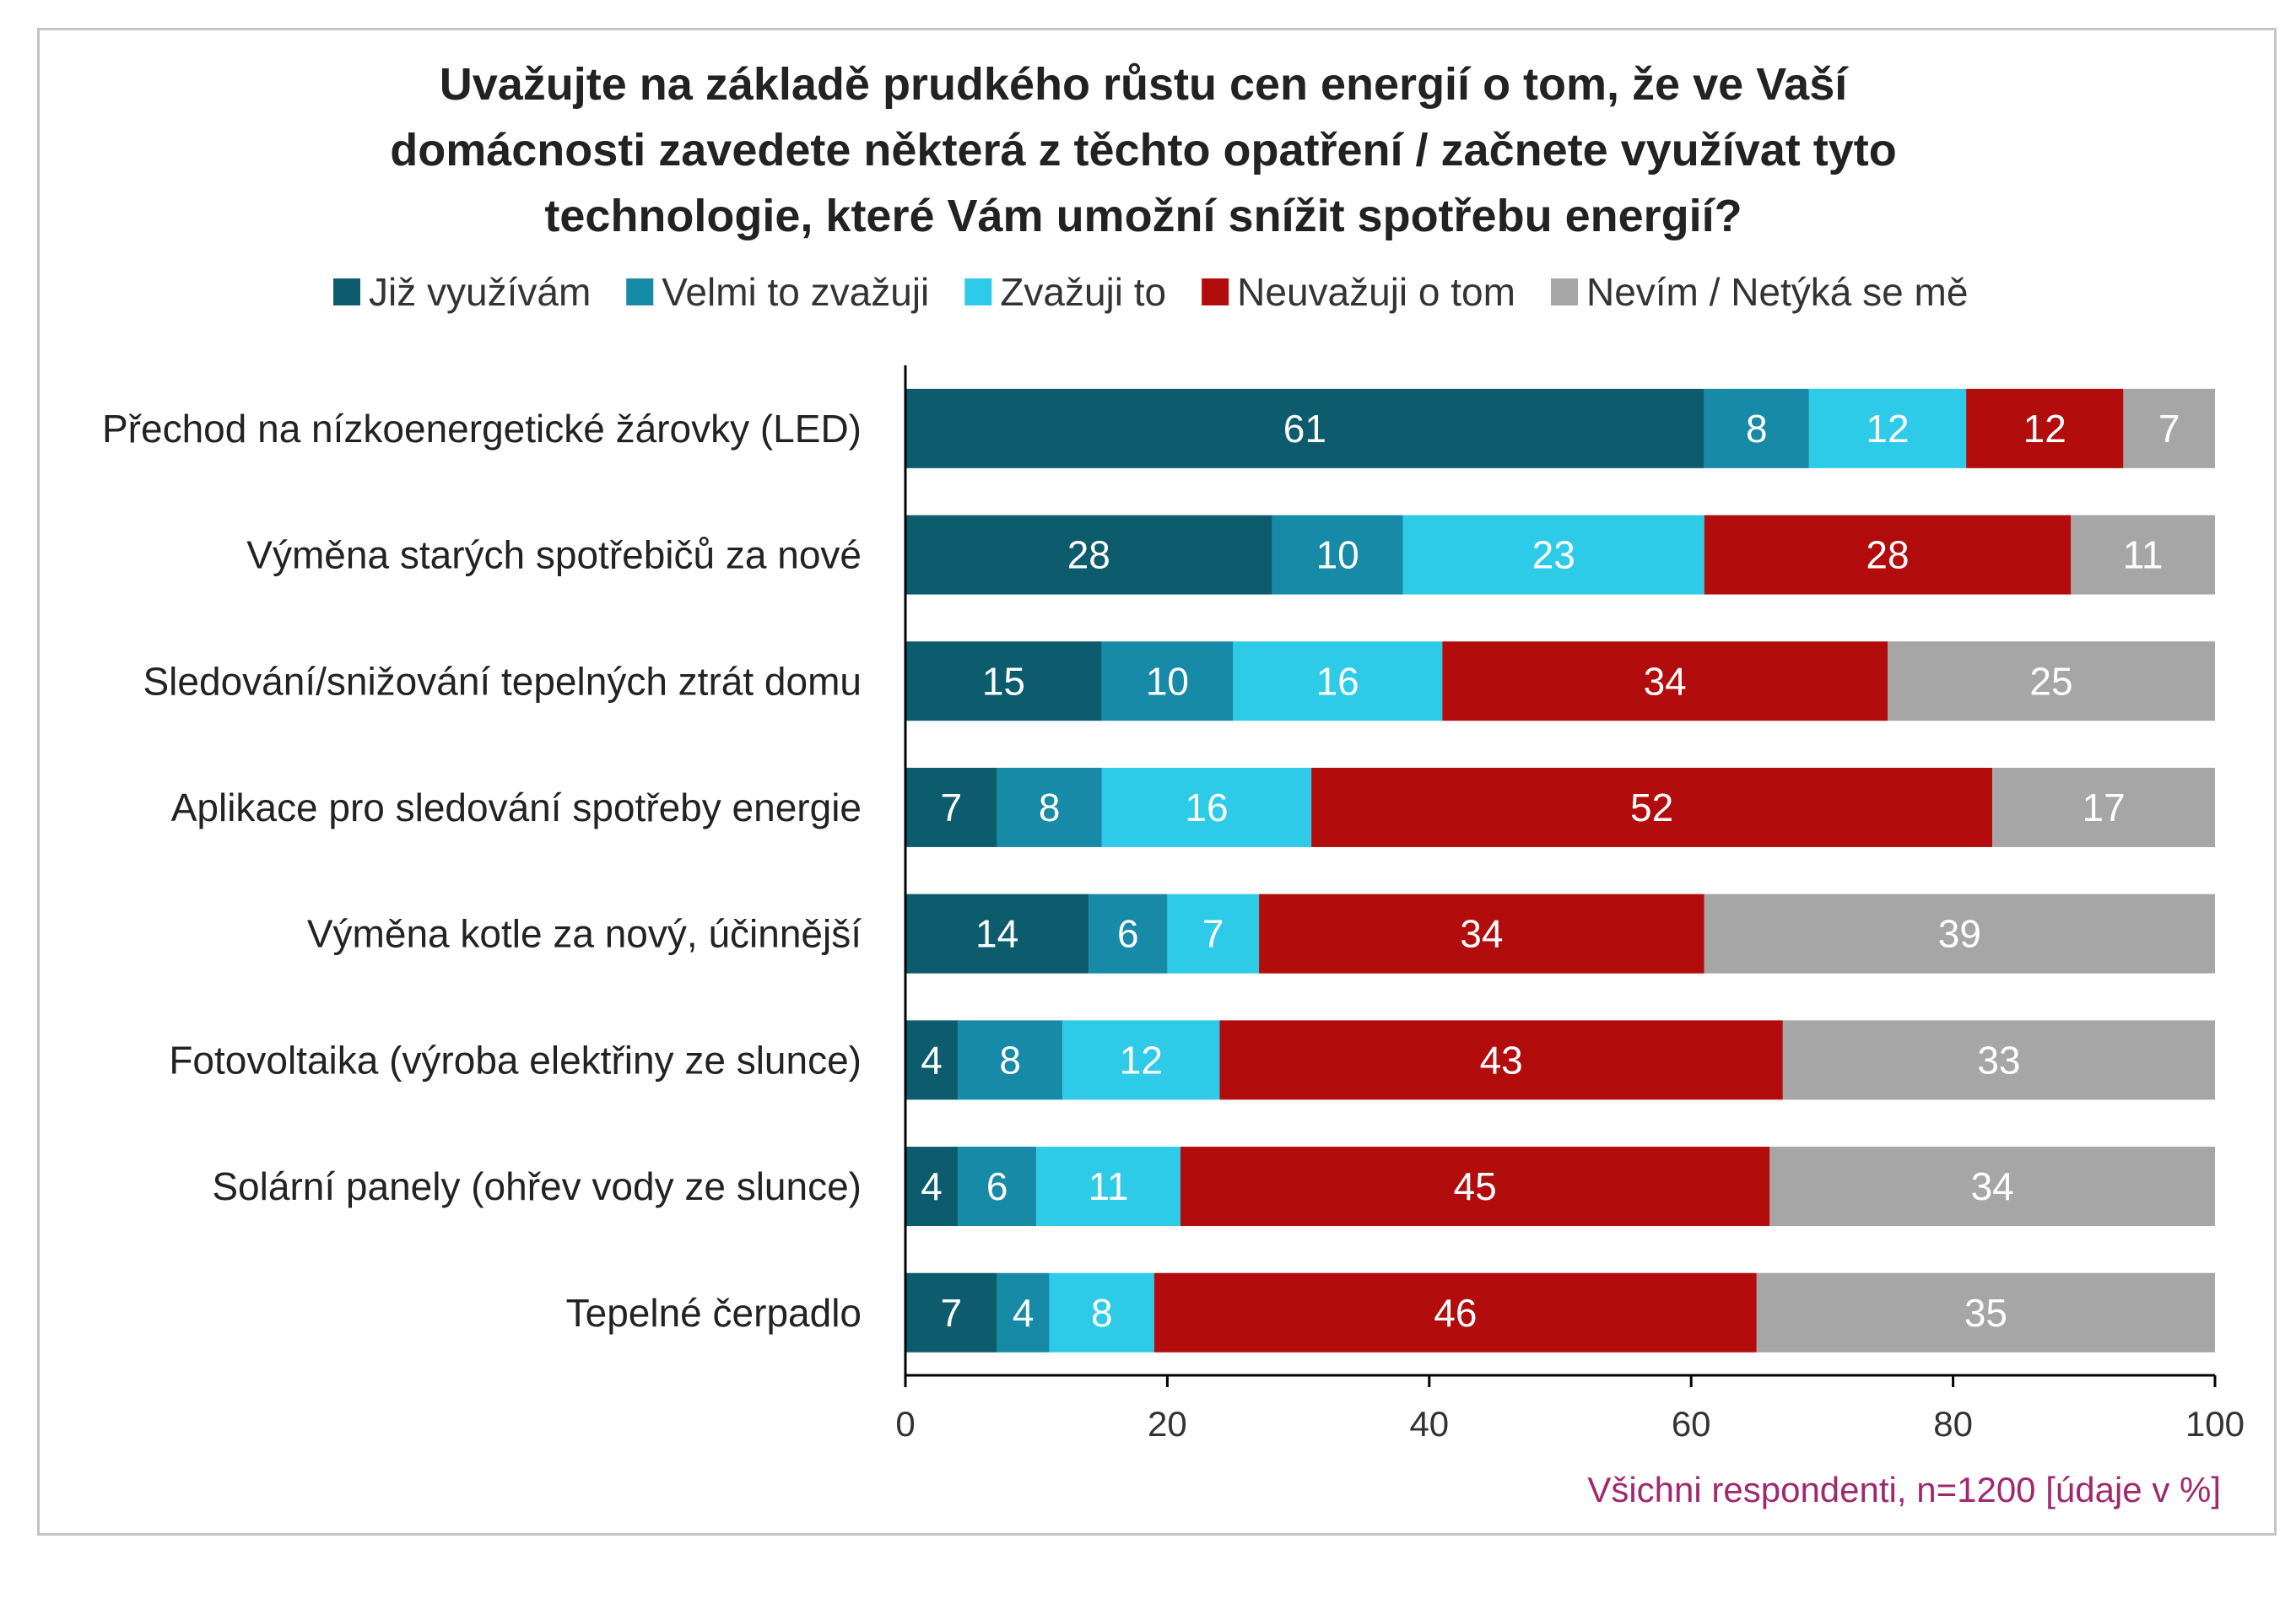  Describe the element at coordinates (1003, 681) in the screenshot. I see `data-label: 15` at that location.